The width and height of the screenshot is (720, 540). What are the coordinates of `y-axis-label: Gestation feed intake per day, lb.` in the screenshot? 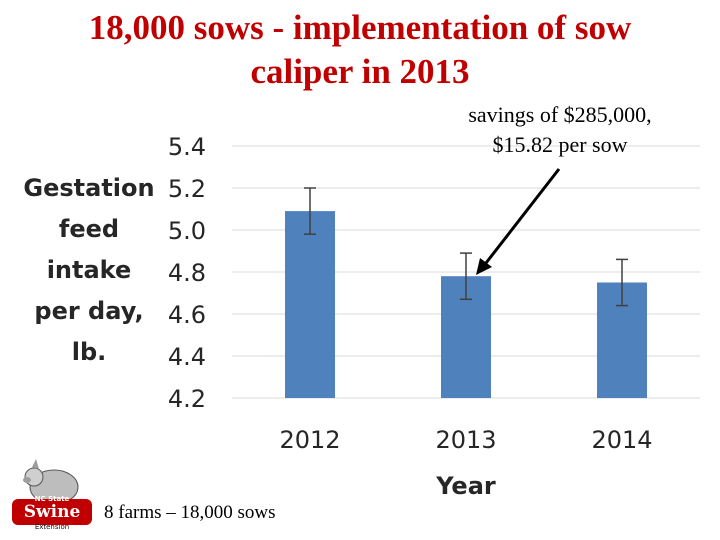 It's located at (89, 270).